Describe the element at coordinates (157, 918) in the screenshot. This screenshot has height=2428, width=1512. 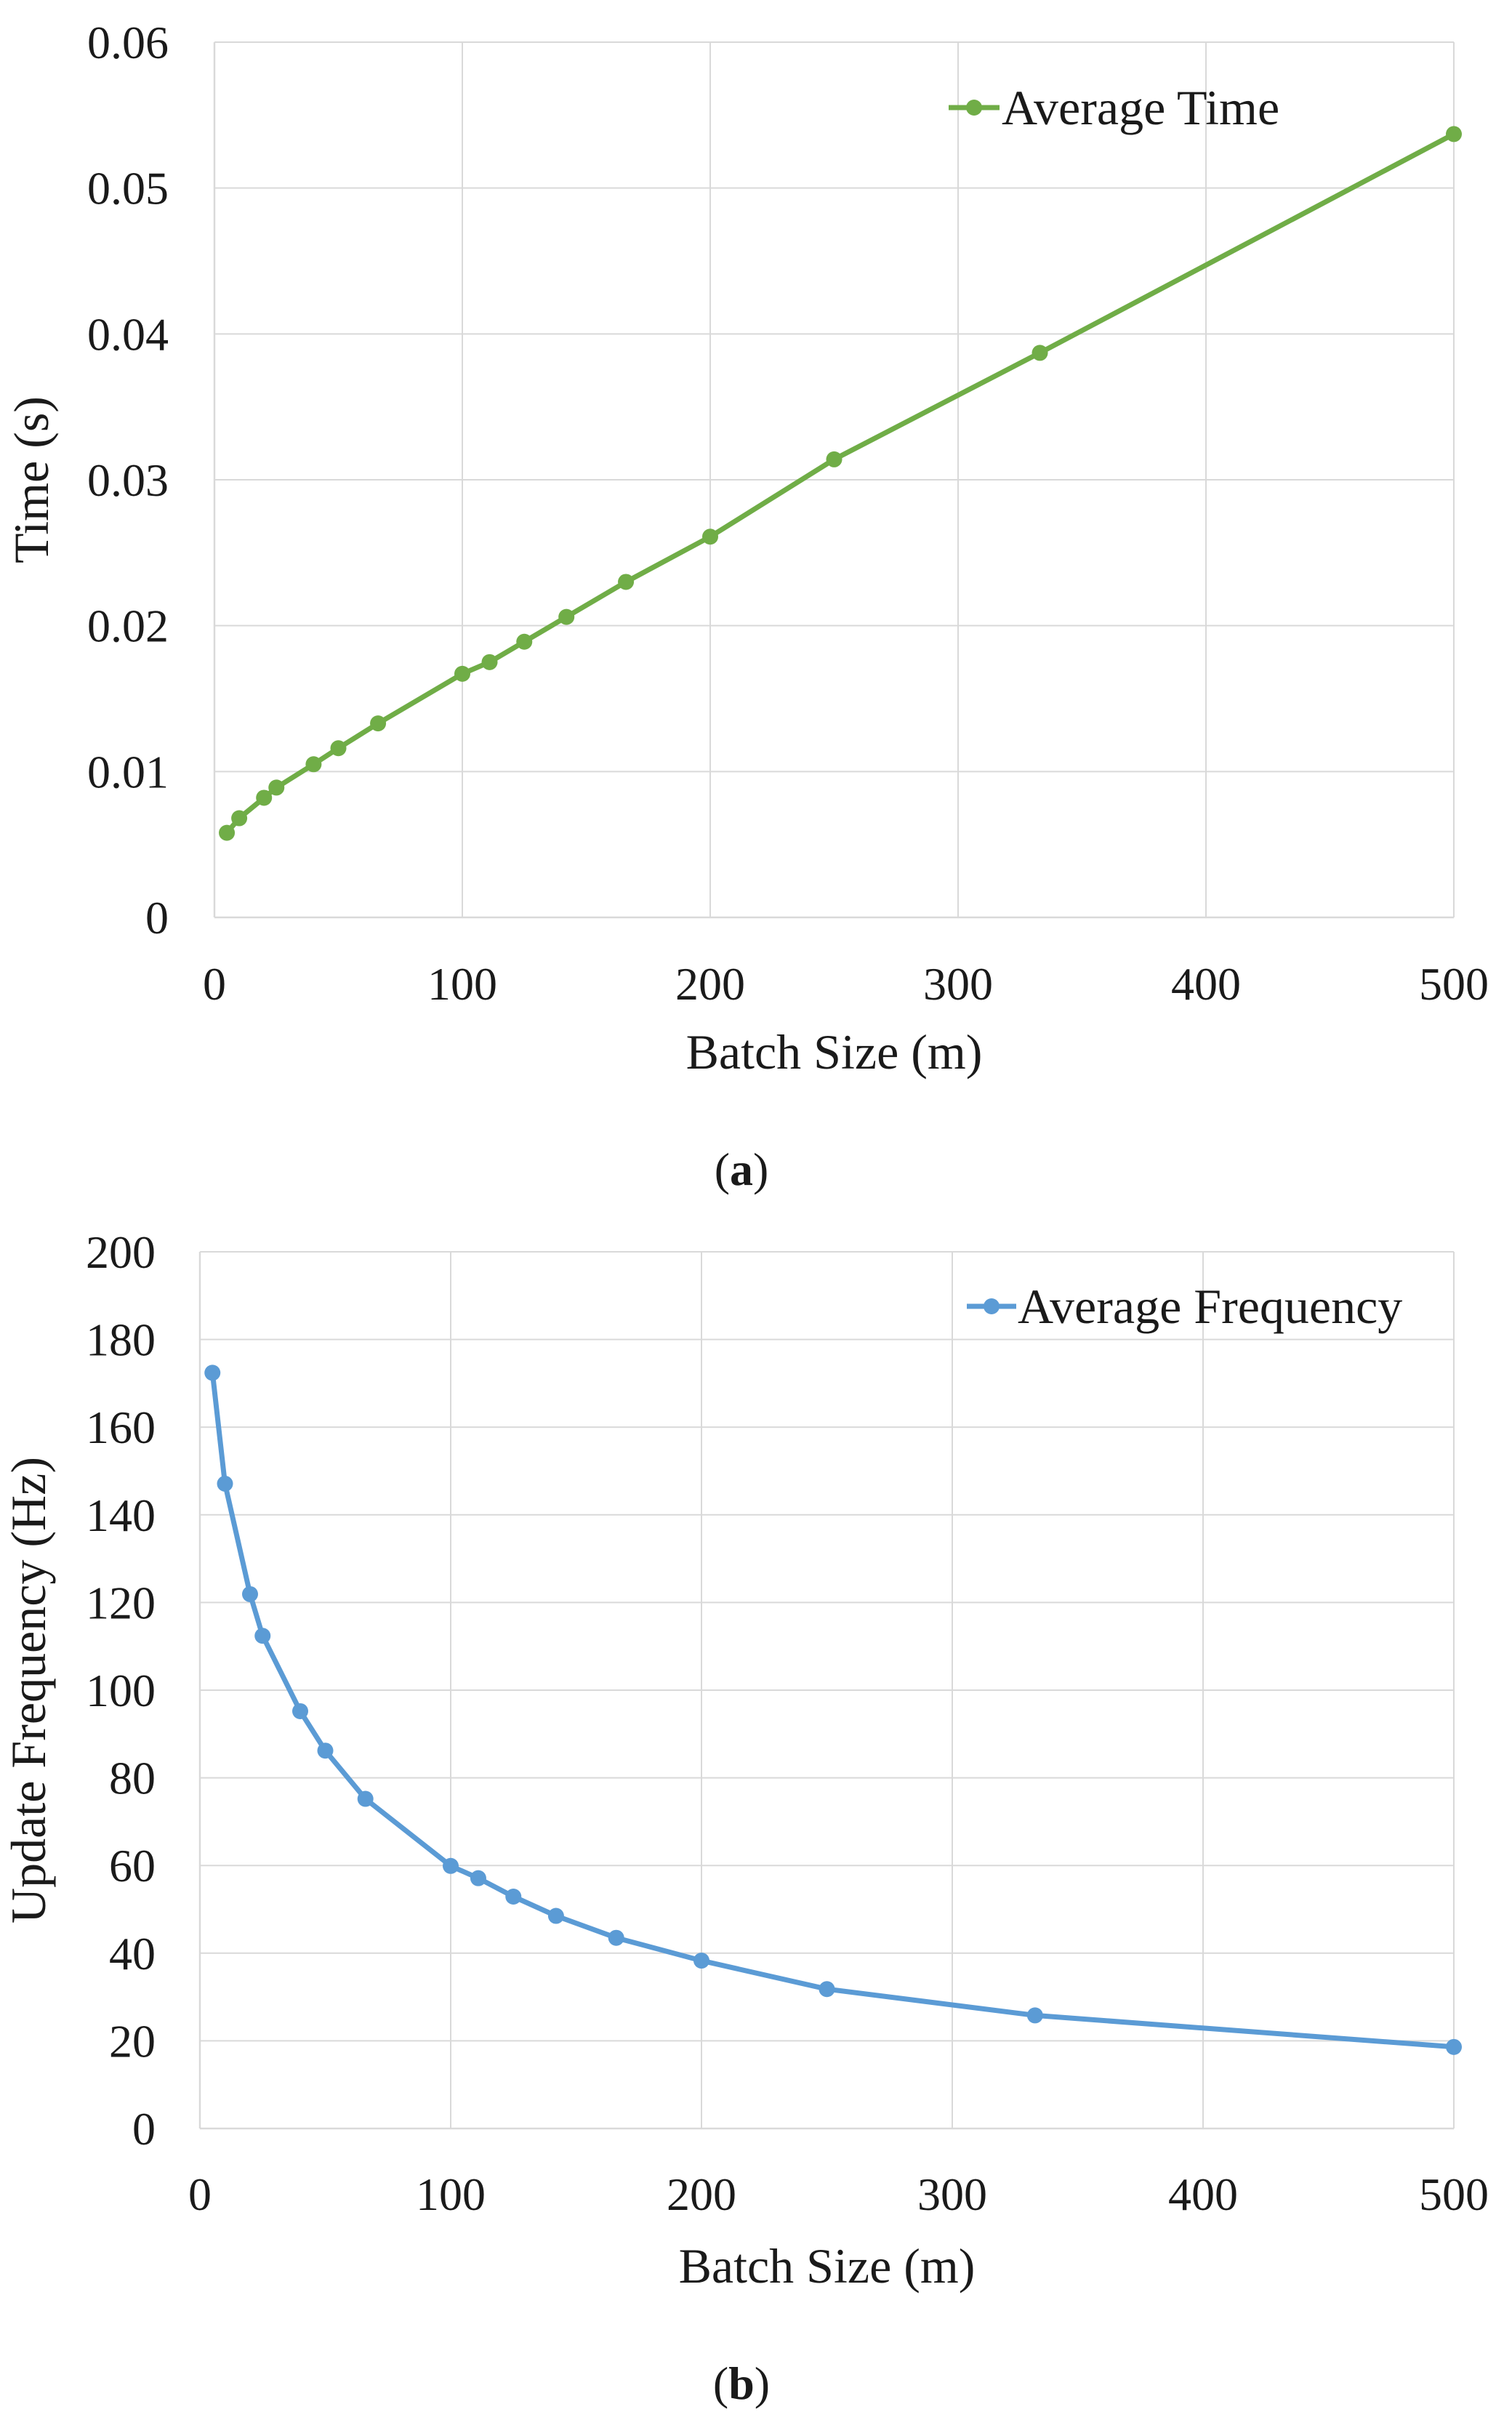
I see `chart-a-y-tick-label: 0` at that location.